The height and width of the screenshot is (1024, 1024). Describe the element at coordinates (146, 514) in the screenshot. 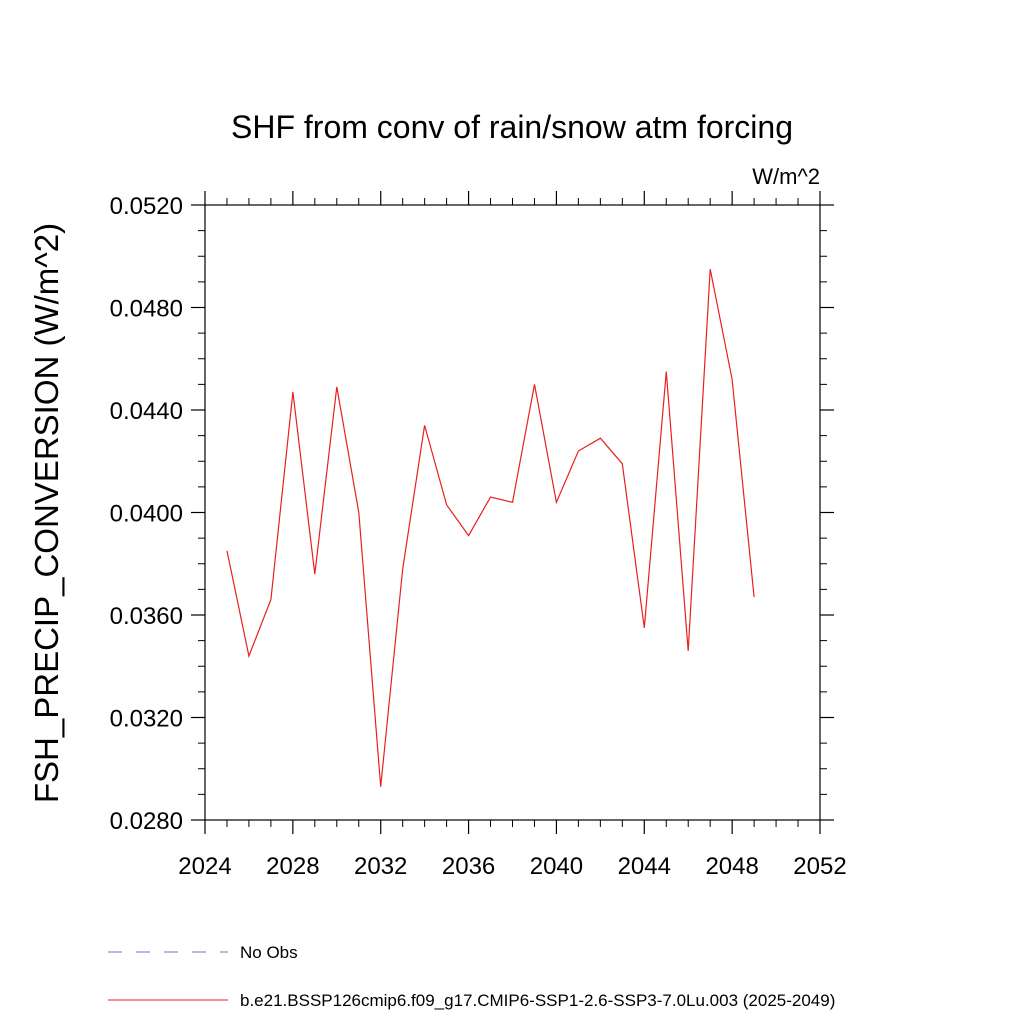

I see `y-tick-label: 0.0400` at that location.